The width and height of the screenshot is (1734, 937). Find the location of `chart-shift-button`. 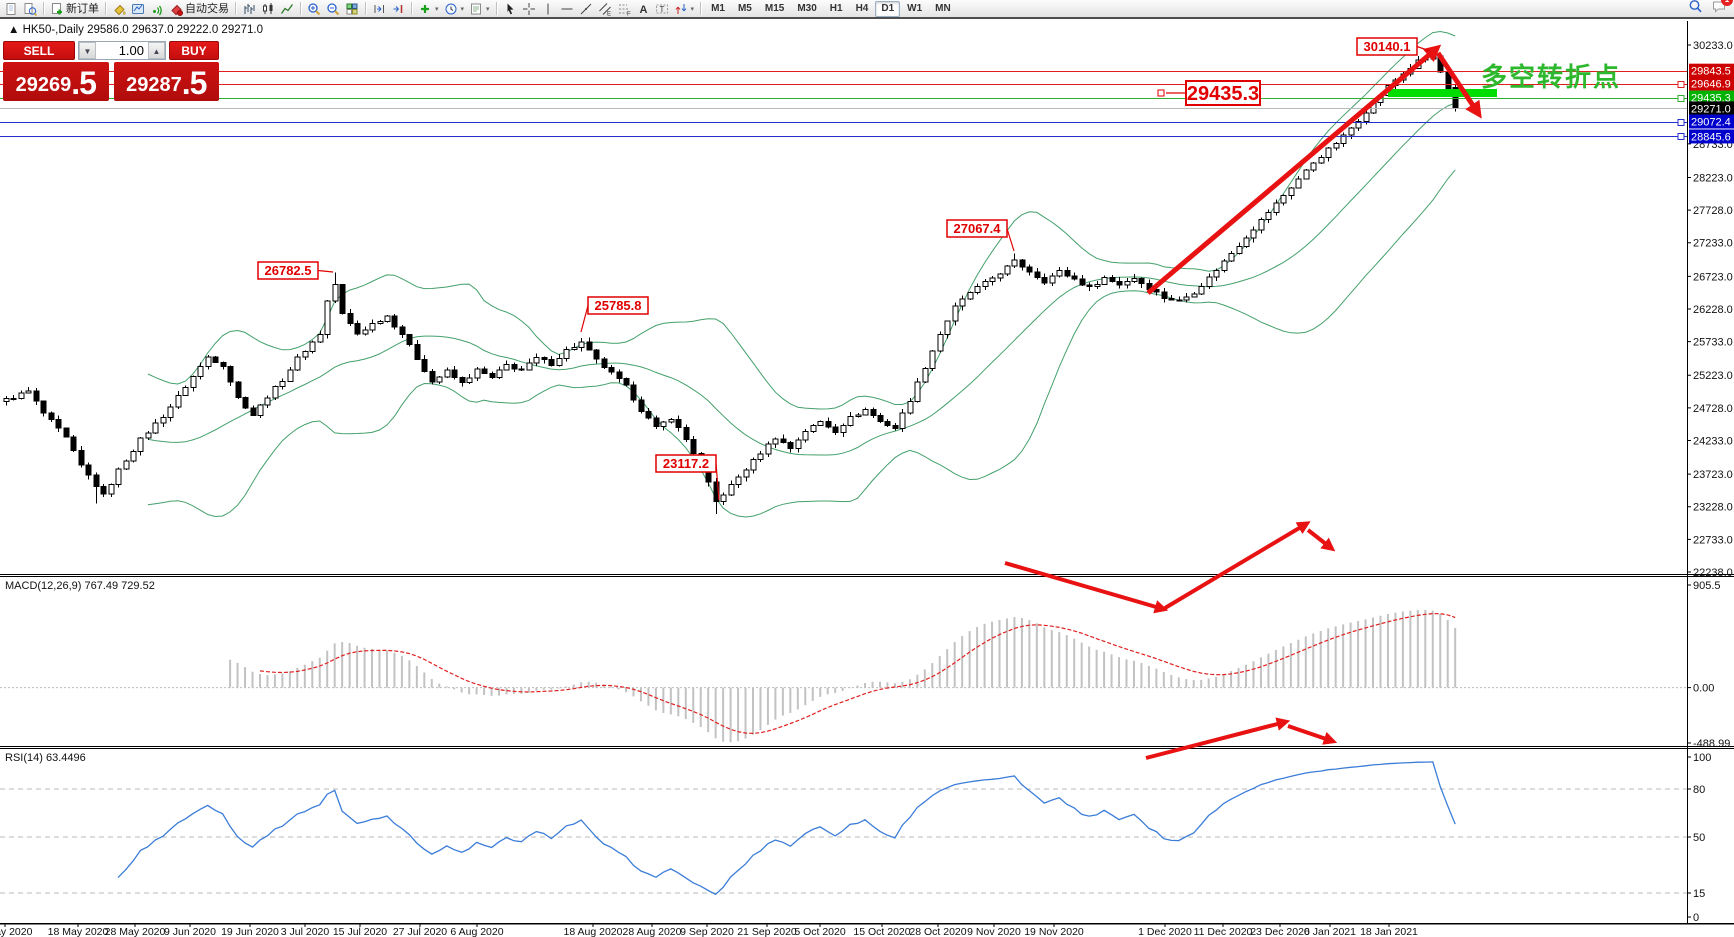

chart-shift-button is located at coordinates (398, 9).